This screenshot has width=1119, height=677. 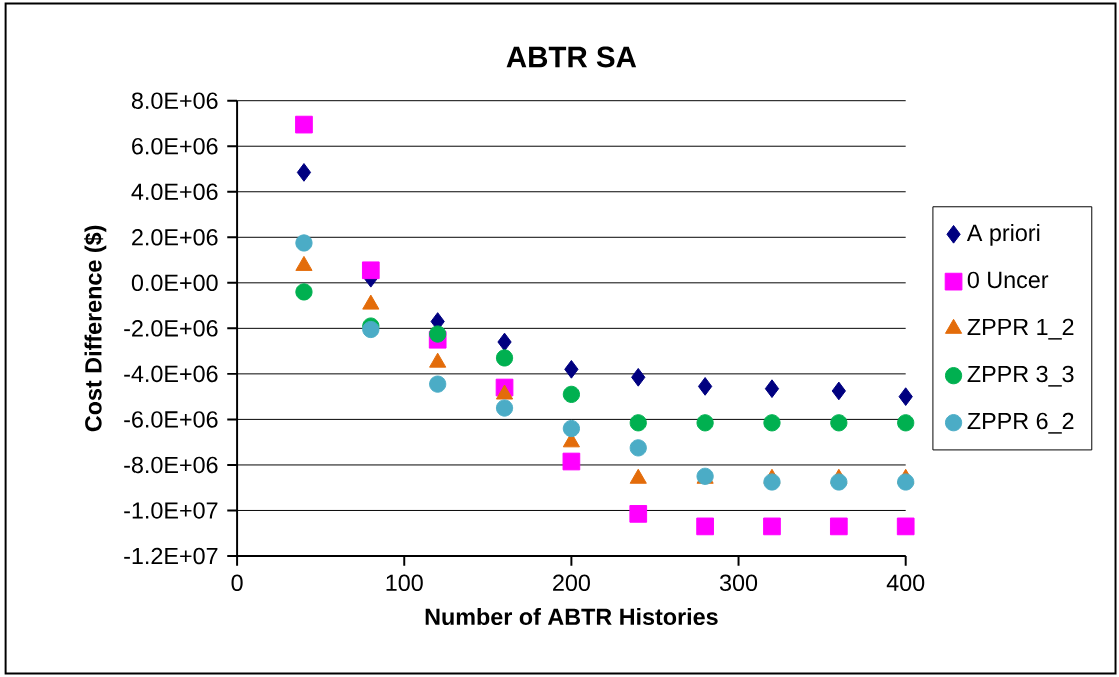 What do you see at coordinates (404, 583) in the screenshot?
I see `x-tick-label: 100` at bounding box center [404, 583].